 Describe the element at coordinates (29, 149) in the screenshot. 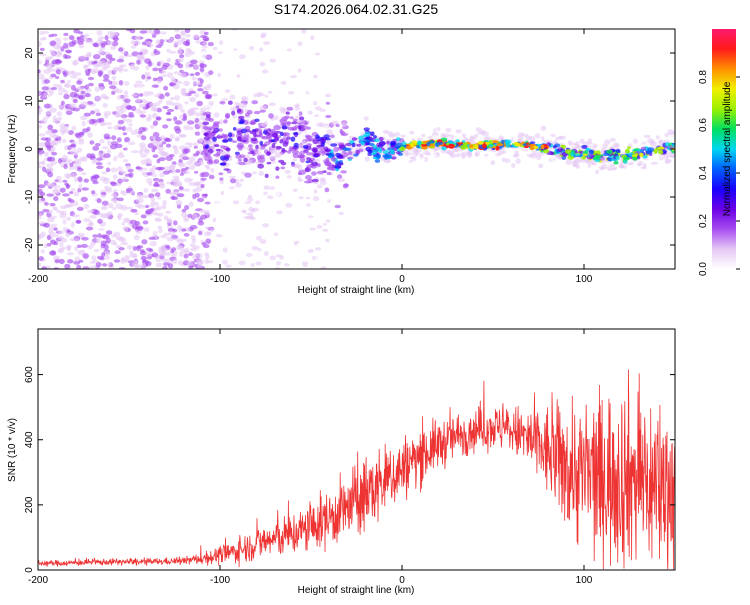

I see `spectrogram-y-tick-label: 0` at that location.